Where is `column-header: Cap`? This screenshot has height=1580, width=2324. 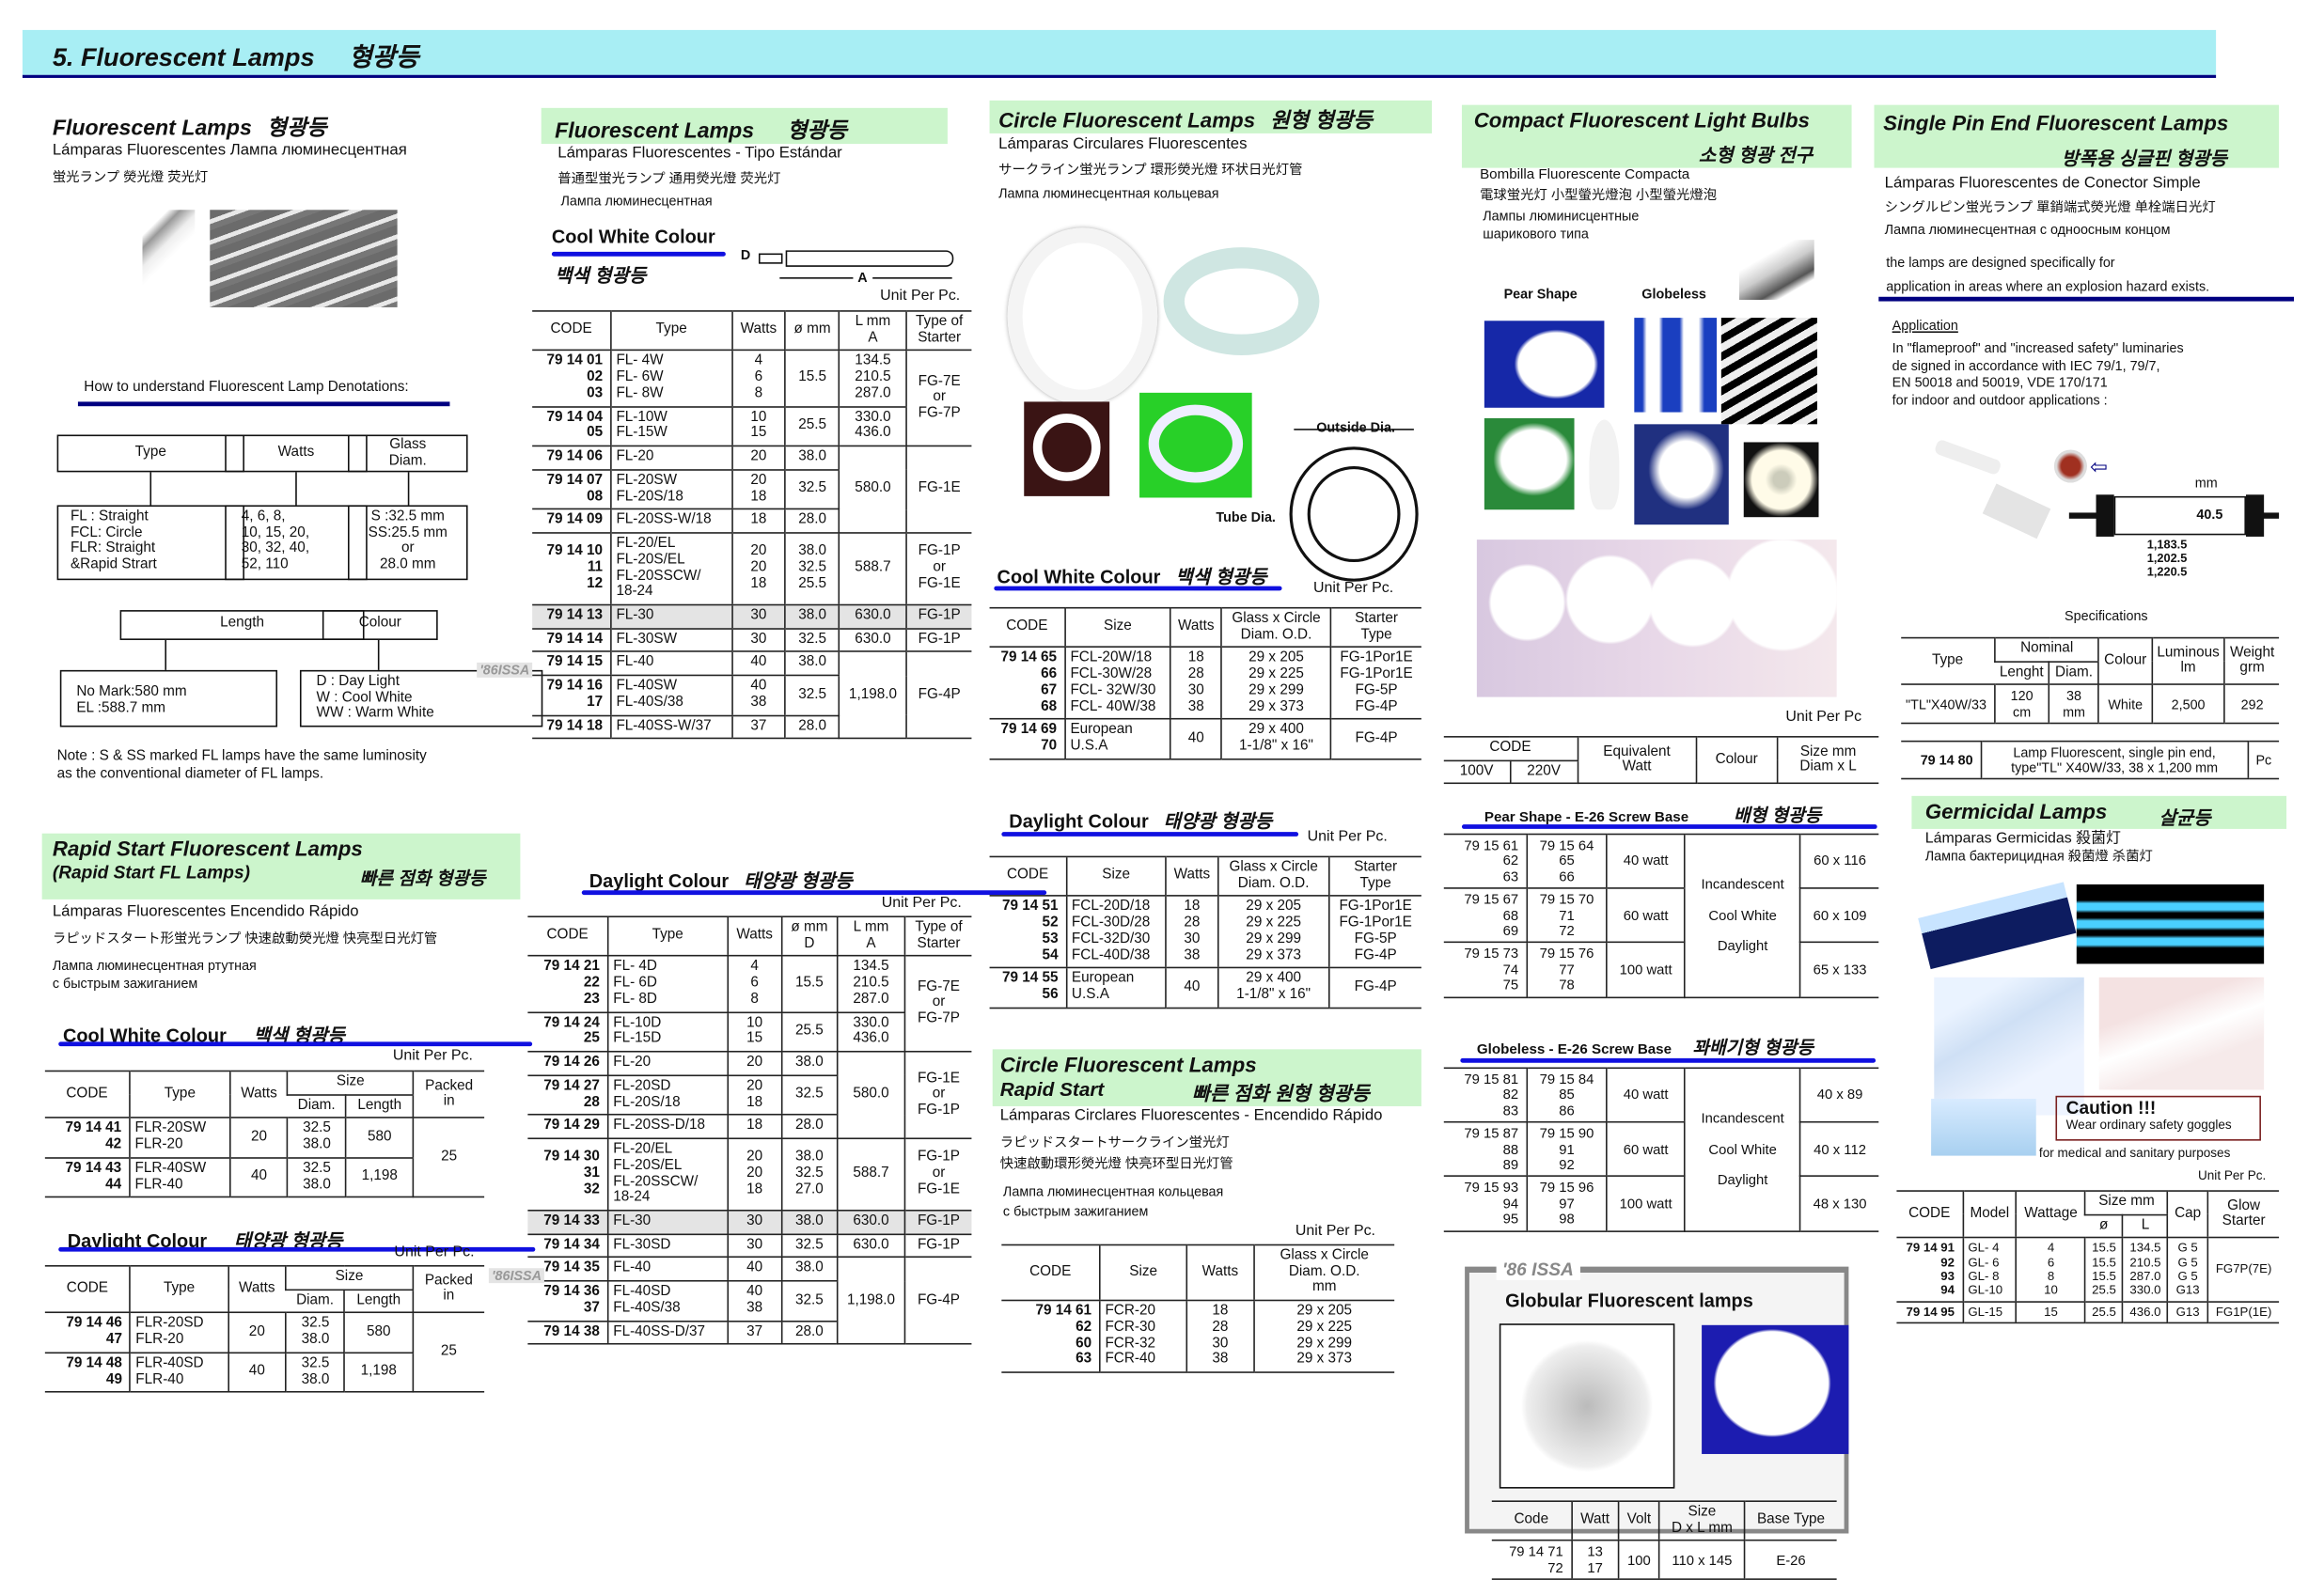 column-header: Cap is located at coordinates (2187, 1215).